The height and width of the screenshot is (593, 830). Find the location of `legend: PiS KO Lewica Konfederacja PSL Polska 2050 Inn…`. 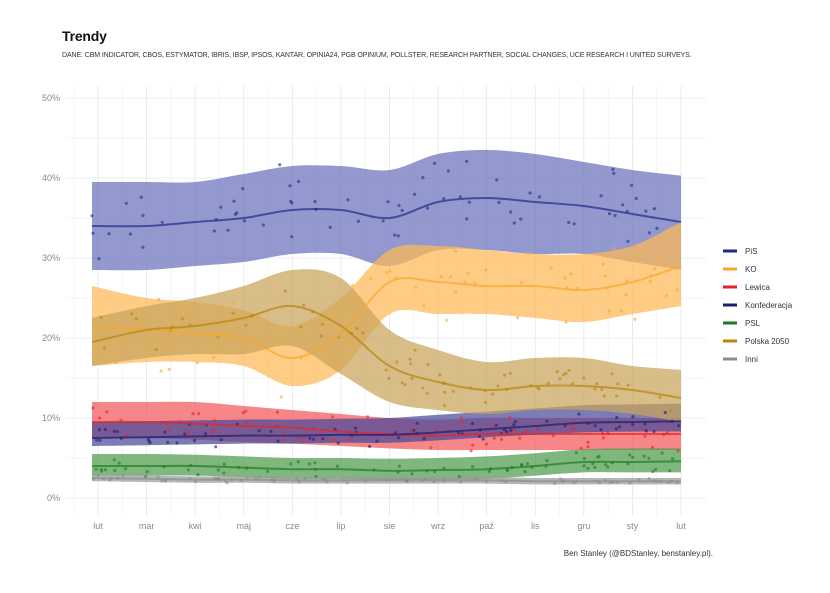

legend: PiS KO Lewica Konfederacja PSL Polska 2050 Inn… is located at coordinates (758, 305).